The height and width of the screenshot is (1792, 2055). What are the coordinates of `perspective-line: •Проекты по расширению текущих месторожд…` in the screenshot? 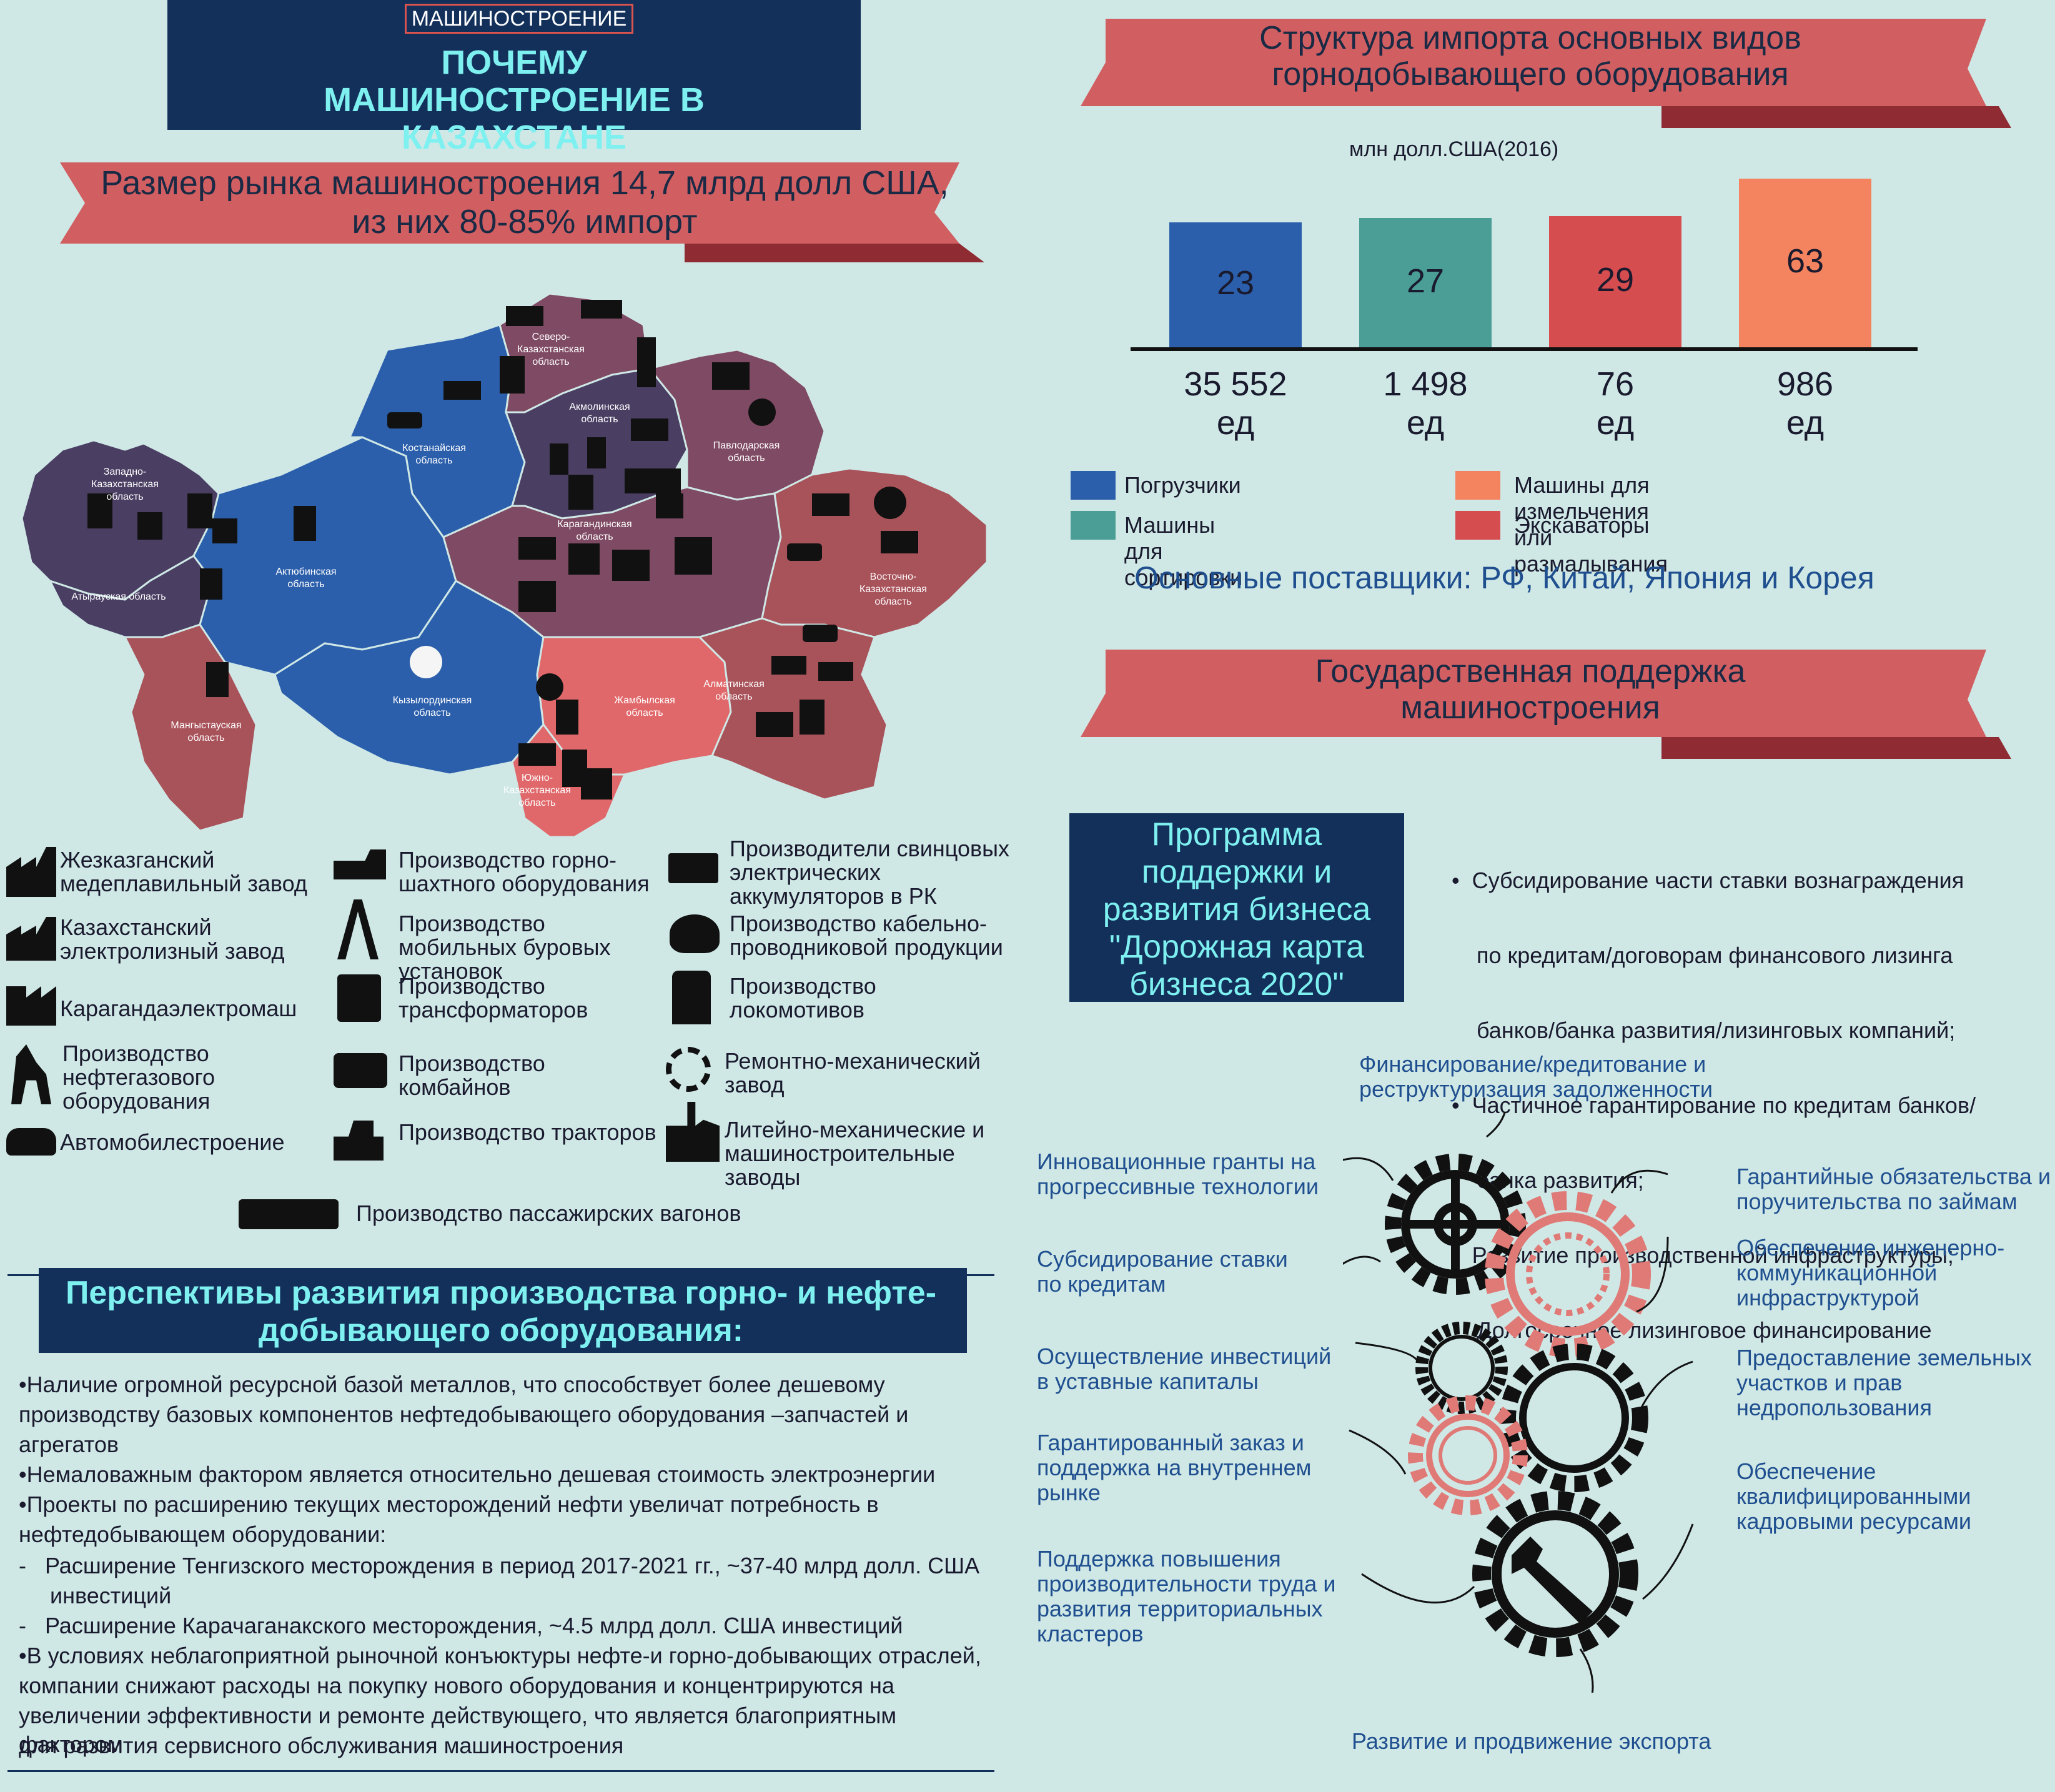 It's located at (449, 1504).